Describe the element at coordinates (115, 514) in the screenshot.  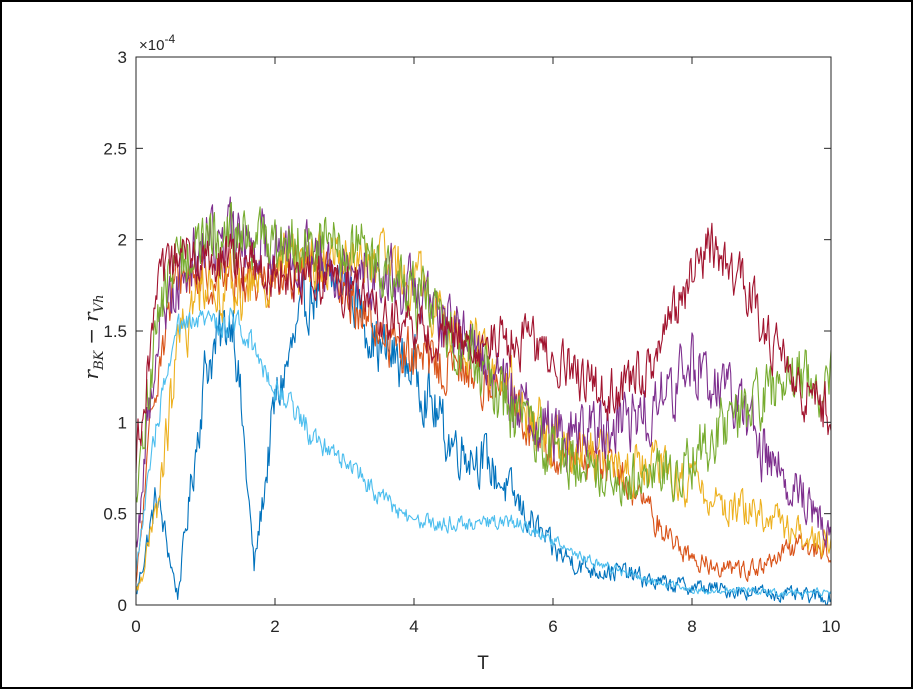
I see `y-tick-label: 0.5` at that location.